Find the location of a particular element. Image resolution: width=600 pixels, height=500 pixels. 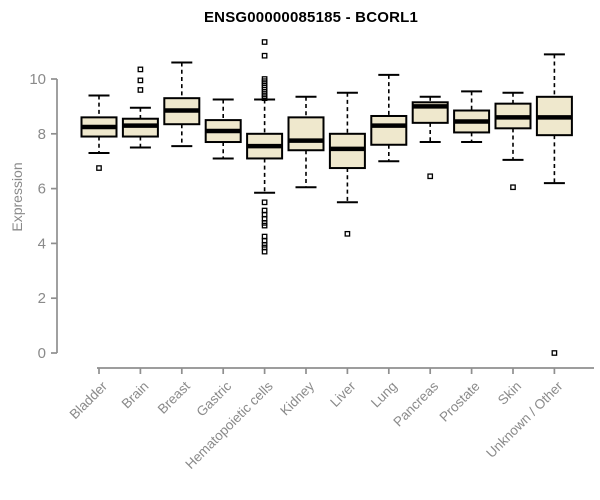

x-category-label-skin: Skin is located at coordinates (509, 393).